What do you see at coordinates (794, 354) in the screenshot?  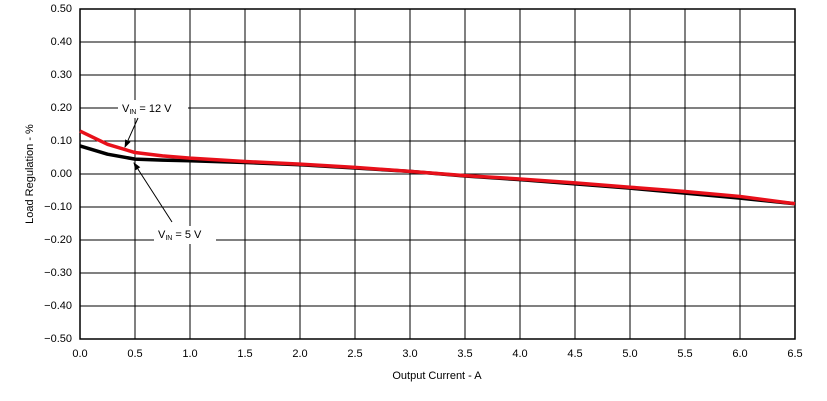 I see `x-tick-label: 6.5` at bounding box center [794, 354].